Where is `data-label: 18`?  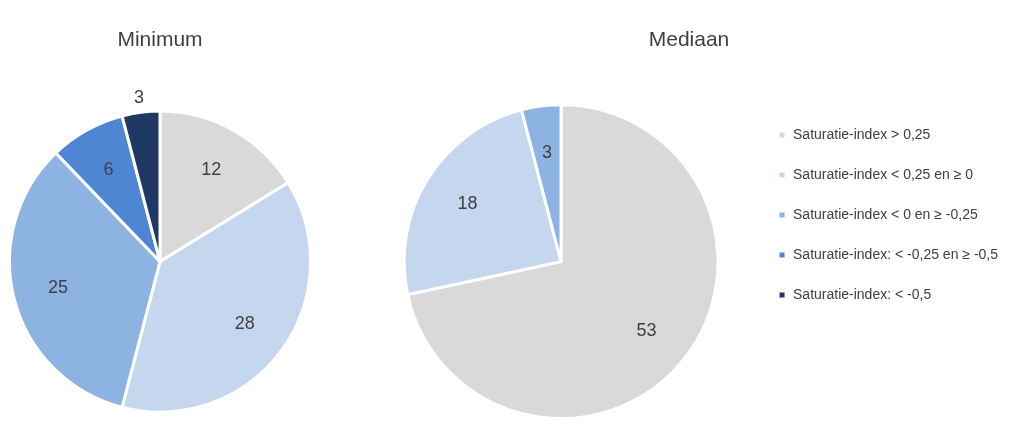
data-label: 18 is located at coordinates (467, 202).